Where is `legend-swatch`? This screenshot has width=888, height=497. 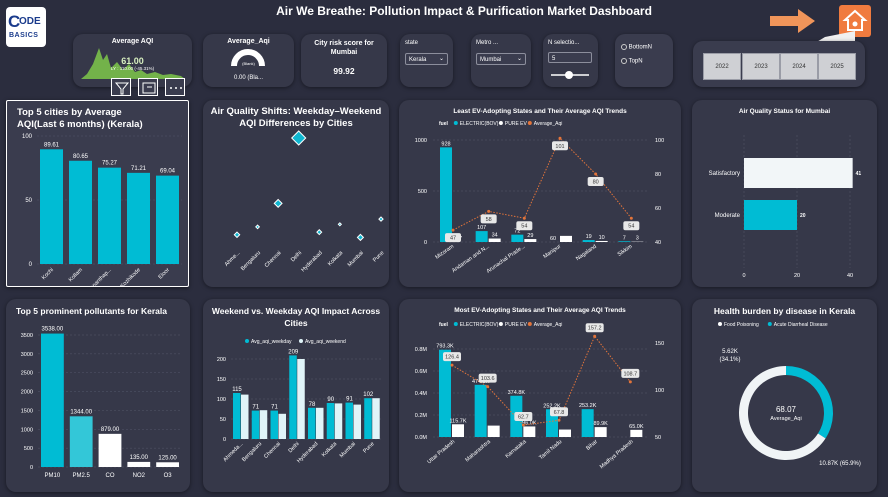
legend-swatch is located at coordinates (455, 324).